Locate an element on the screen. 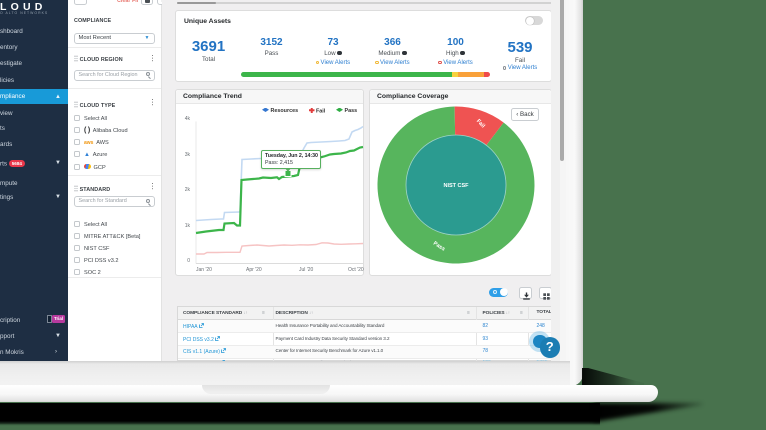  svg-text: NIST CSF is located at coordinates (456, 186).